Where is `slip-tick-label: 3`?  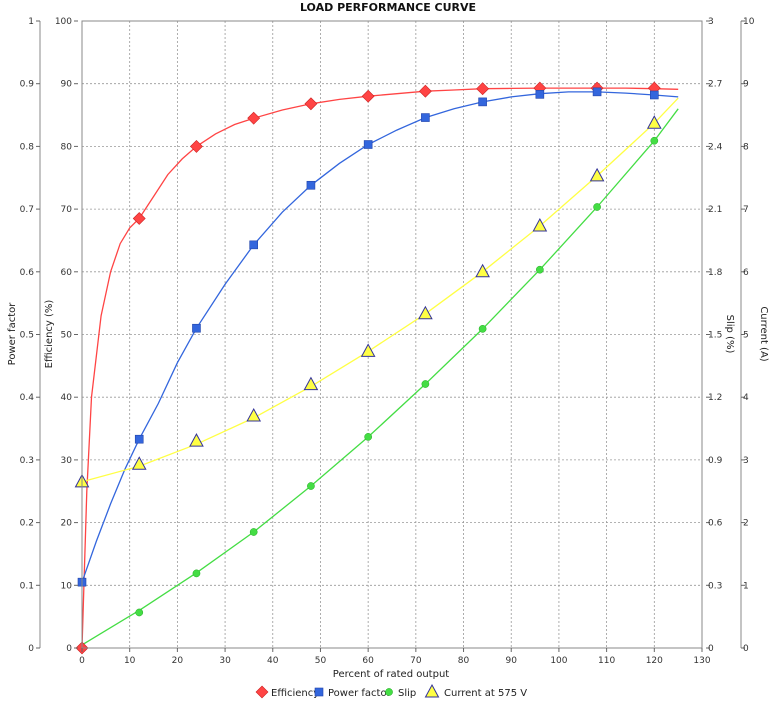 slip-tick-label: 3 is located at coordinates (711, 22).